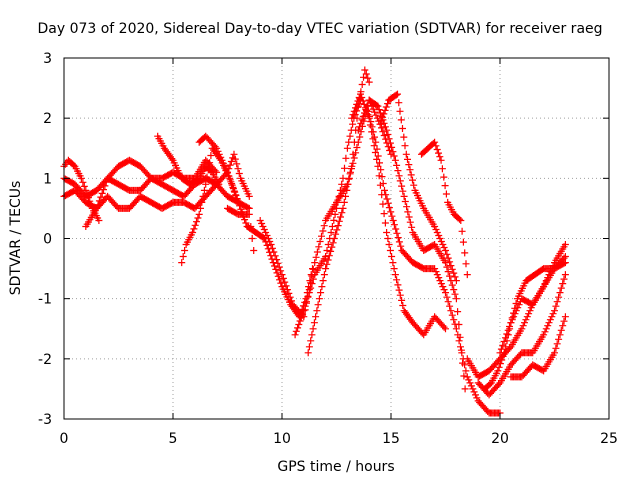 This screenshot has width=640, height=480. Describe the element at coordinates (47, 59) in the screenshot. I see `y-tick-label: 3` at that location.